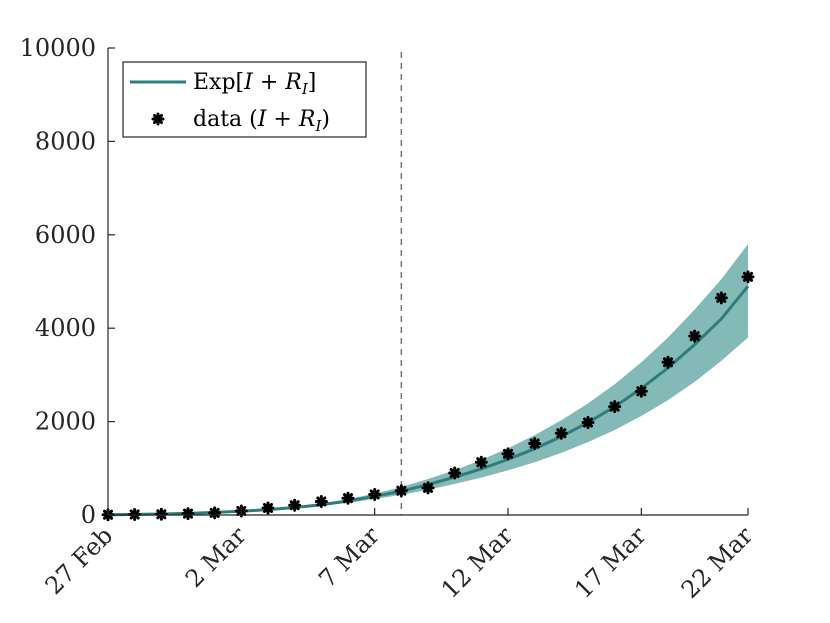 The width and height of the screenshot is (830, 623). What do you see at coordinates (79, 560) in the screenshot?
I see `x-tick-label: 27 Feb` at bounding box center [79, 560].